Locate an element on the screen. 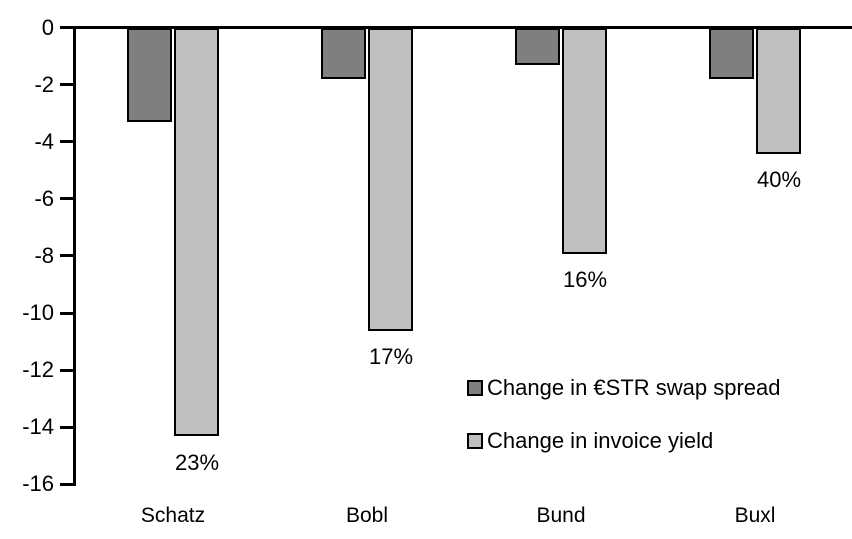 Image resolution: width=852 pixels, height=539 pixels. y-axis-tick-label: -12 is located at coordinates (38, 369).